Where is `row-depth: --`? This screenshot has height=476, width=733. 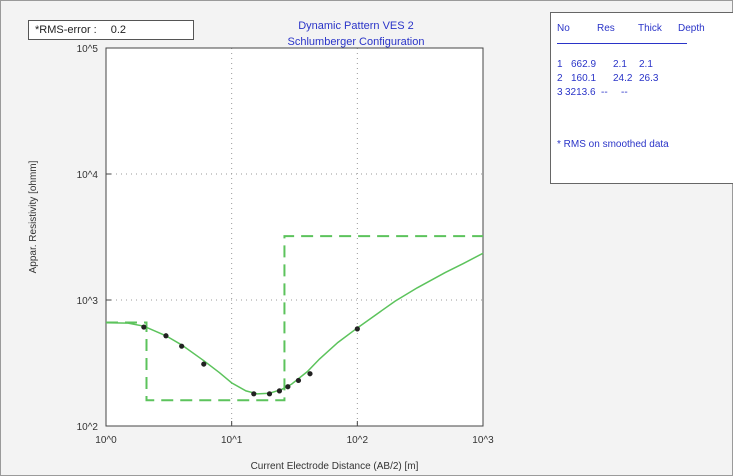 row-depth: -- is located at coordinates (624, 92).